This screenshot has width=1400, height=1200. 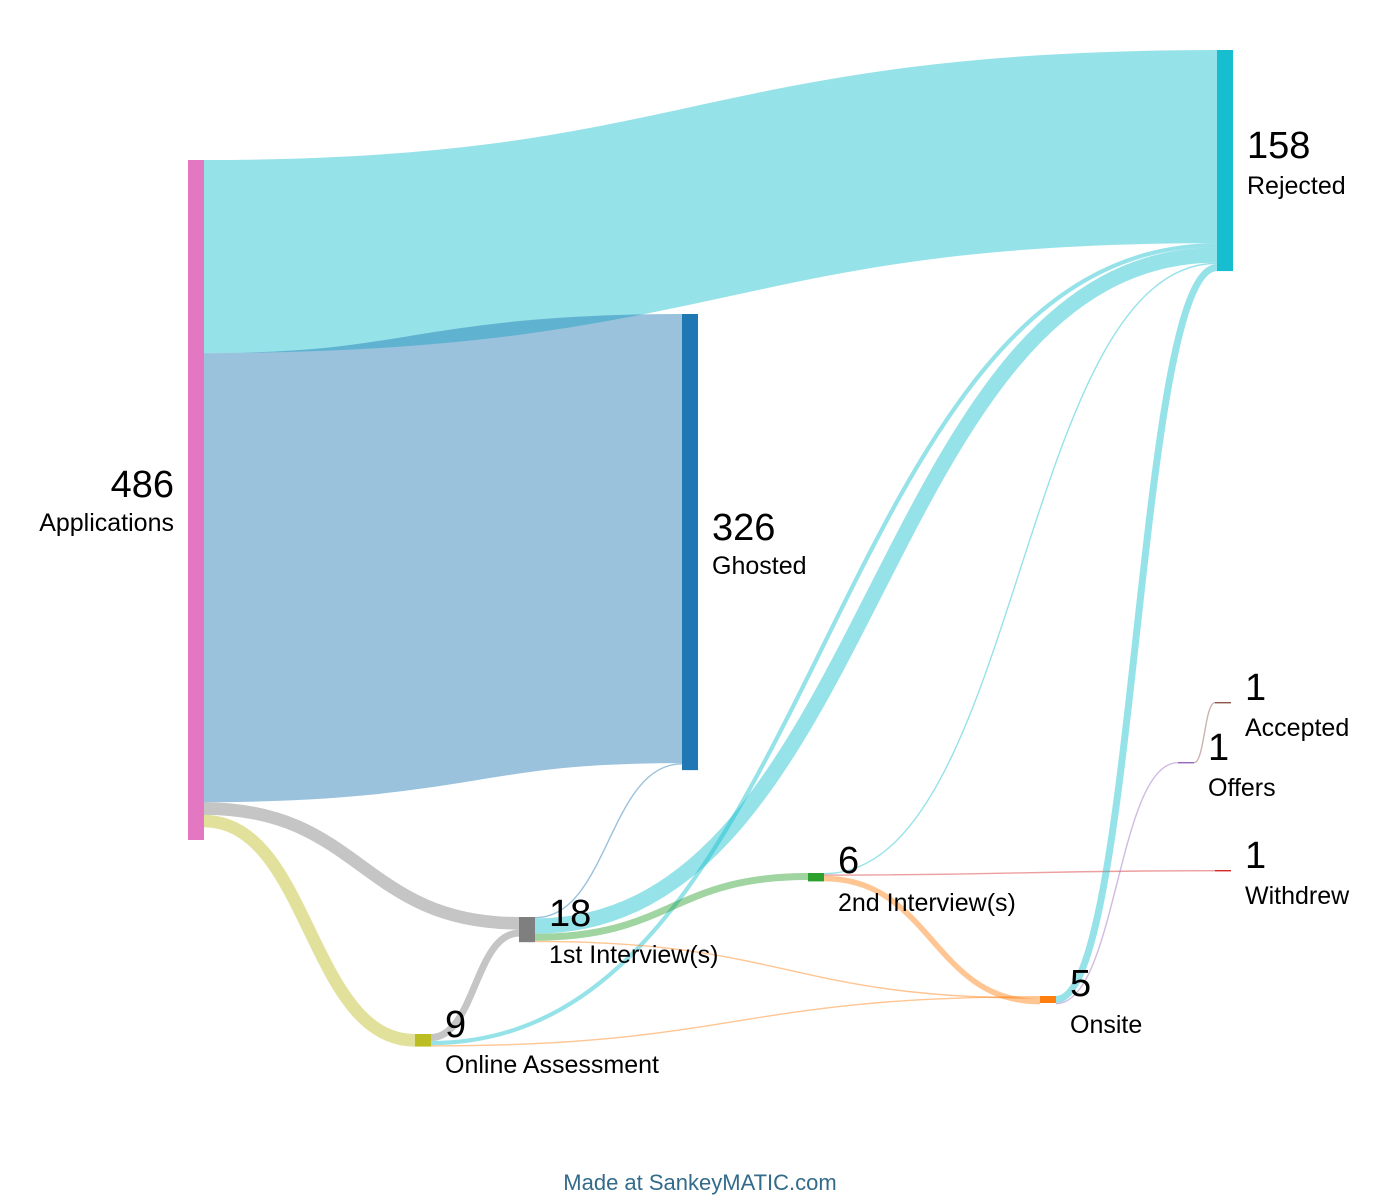 I want to click on node-name-online_assessment: Online Assessment, so click(x=552, y=1065).